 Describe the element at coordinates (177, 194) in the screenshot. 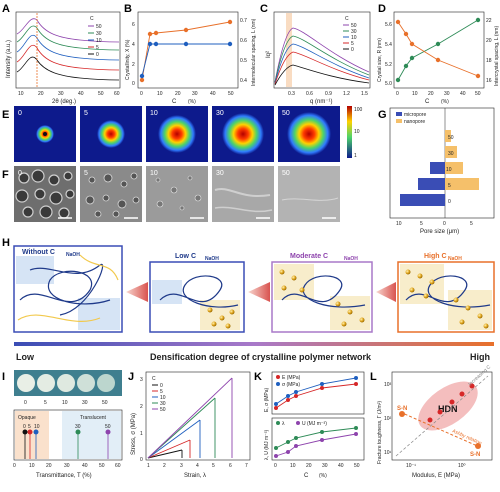

I see `sem-images: 0 5 10 30 50` at that location.